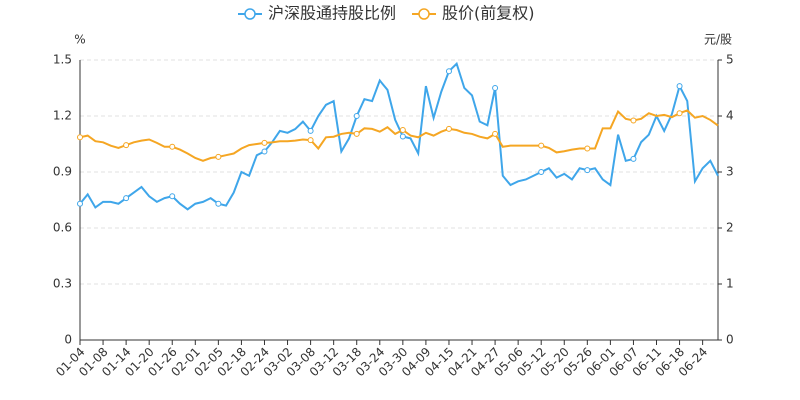 Image resolution: width=800 pixels, height=400 pixels. I want to click on y-axis-unit: %, so click(79, 40).